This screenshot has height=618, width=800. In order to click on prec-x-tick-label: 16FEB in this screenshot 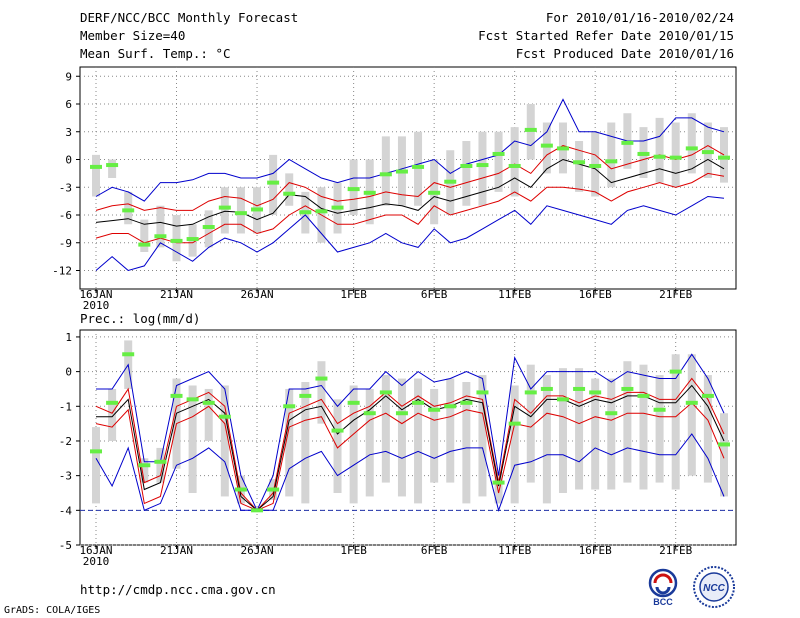, I will do `click(595, 550)`.